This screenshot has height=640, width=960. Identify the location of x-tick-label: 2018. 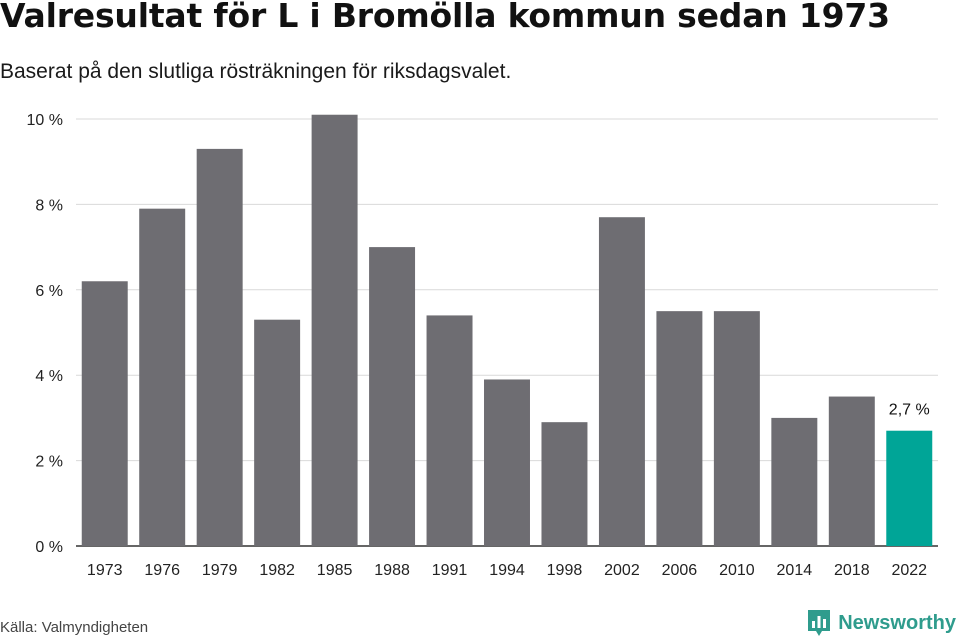
(852, 570).